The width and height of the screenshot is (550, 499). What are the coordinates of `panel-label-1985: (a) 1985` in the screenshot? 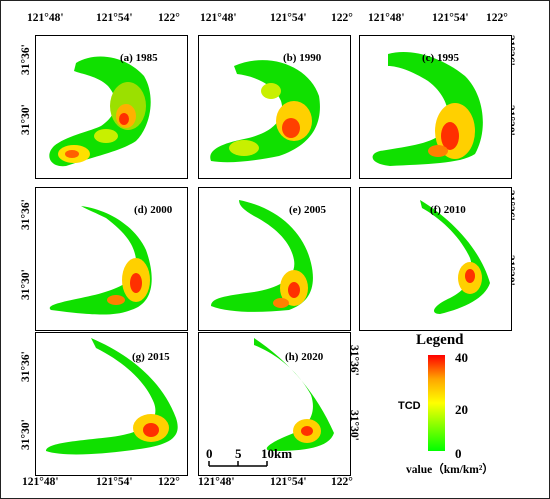 It's located at (139, 58).